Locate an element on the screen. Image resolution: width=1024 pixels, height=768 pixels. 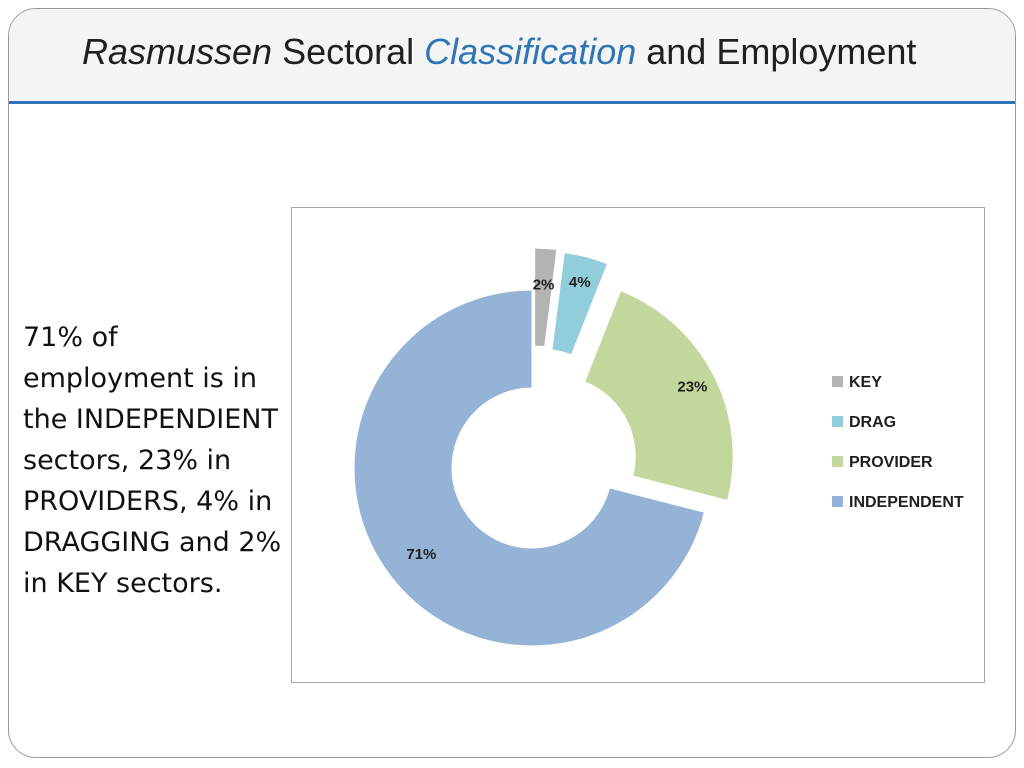
title-part-sectoral: Sectoral is located at coordinates (348, 51).